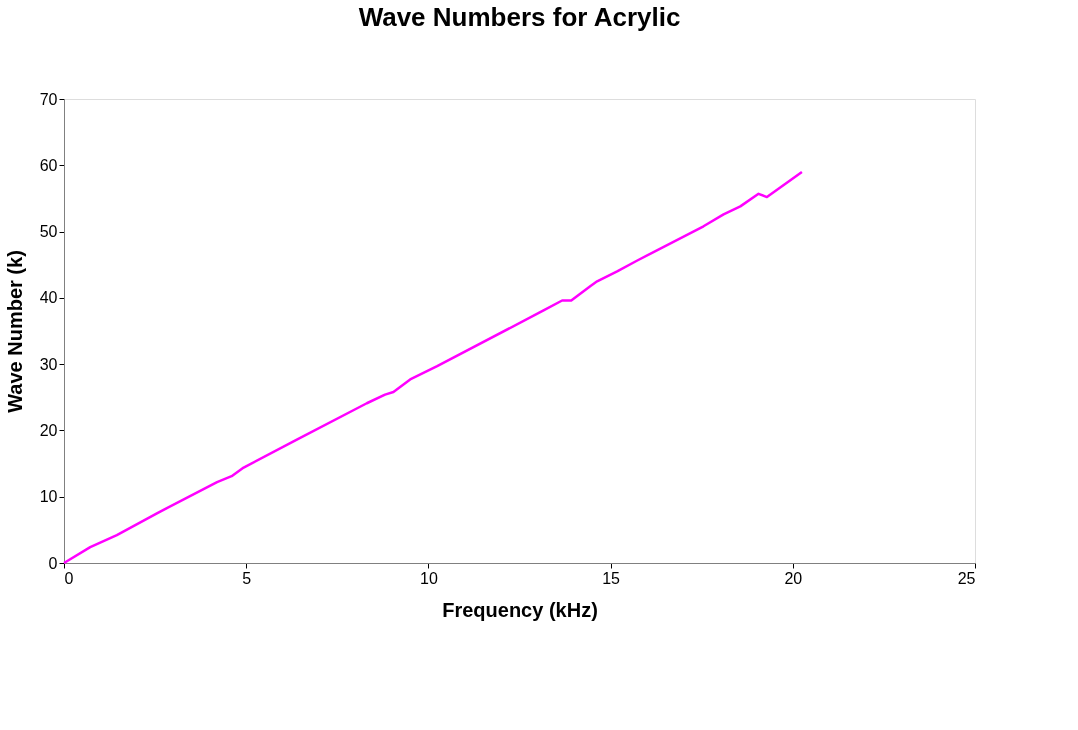 The height and width of the screenshot is (730, 1078). Describe the element at coordinates (48, 165) in the screenshot. I see `y-tick-label: 60` at that location.